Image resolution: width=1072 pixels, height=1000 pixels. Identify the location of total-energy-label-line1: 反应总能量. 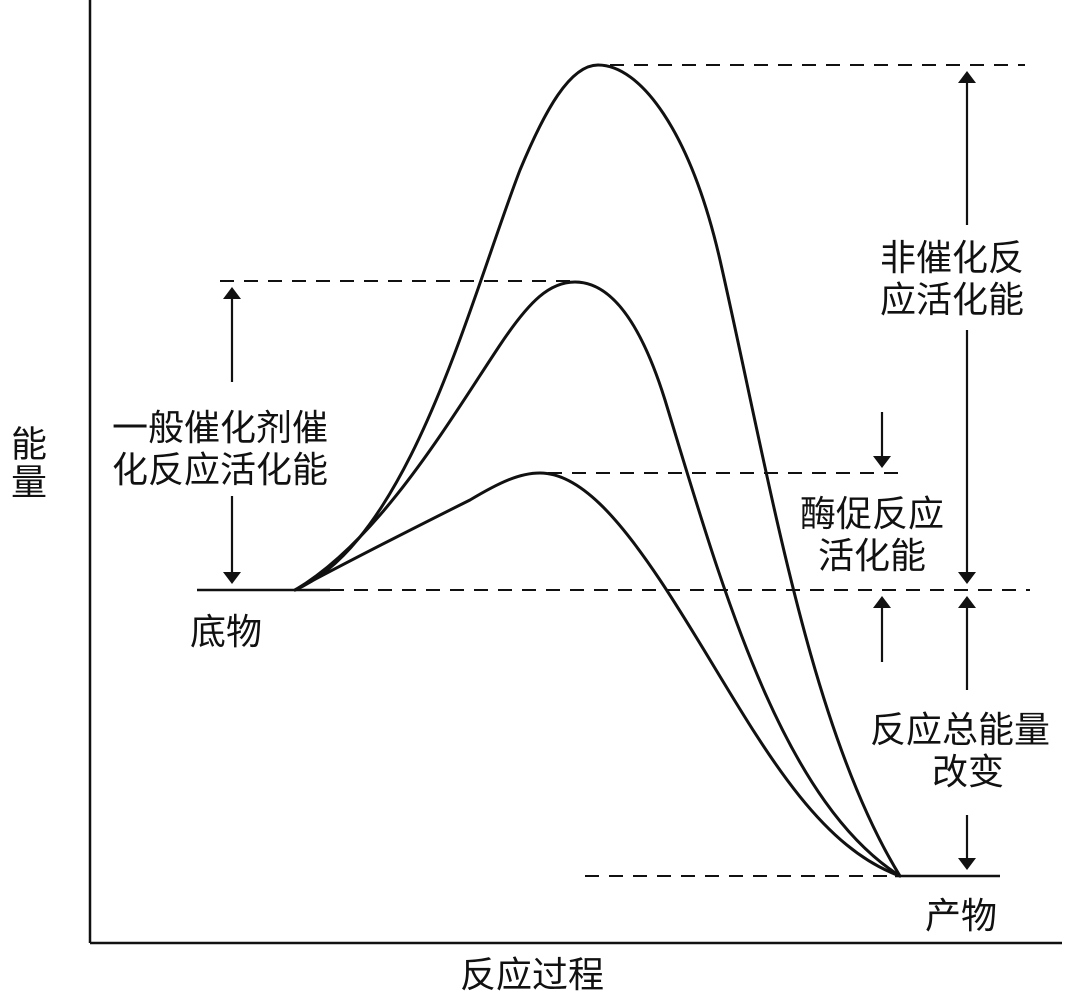
(960, 730).